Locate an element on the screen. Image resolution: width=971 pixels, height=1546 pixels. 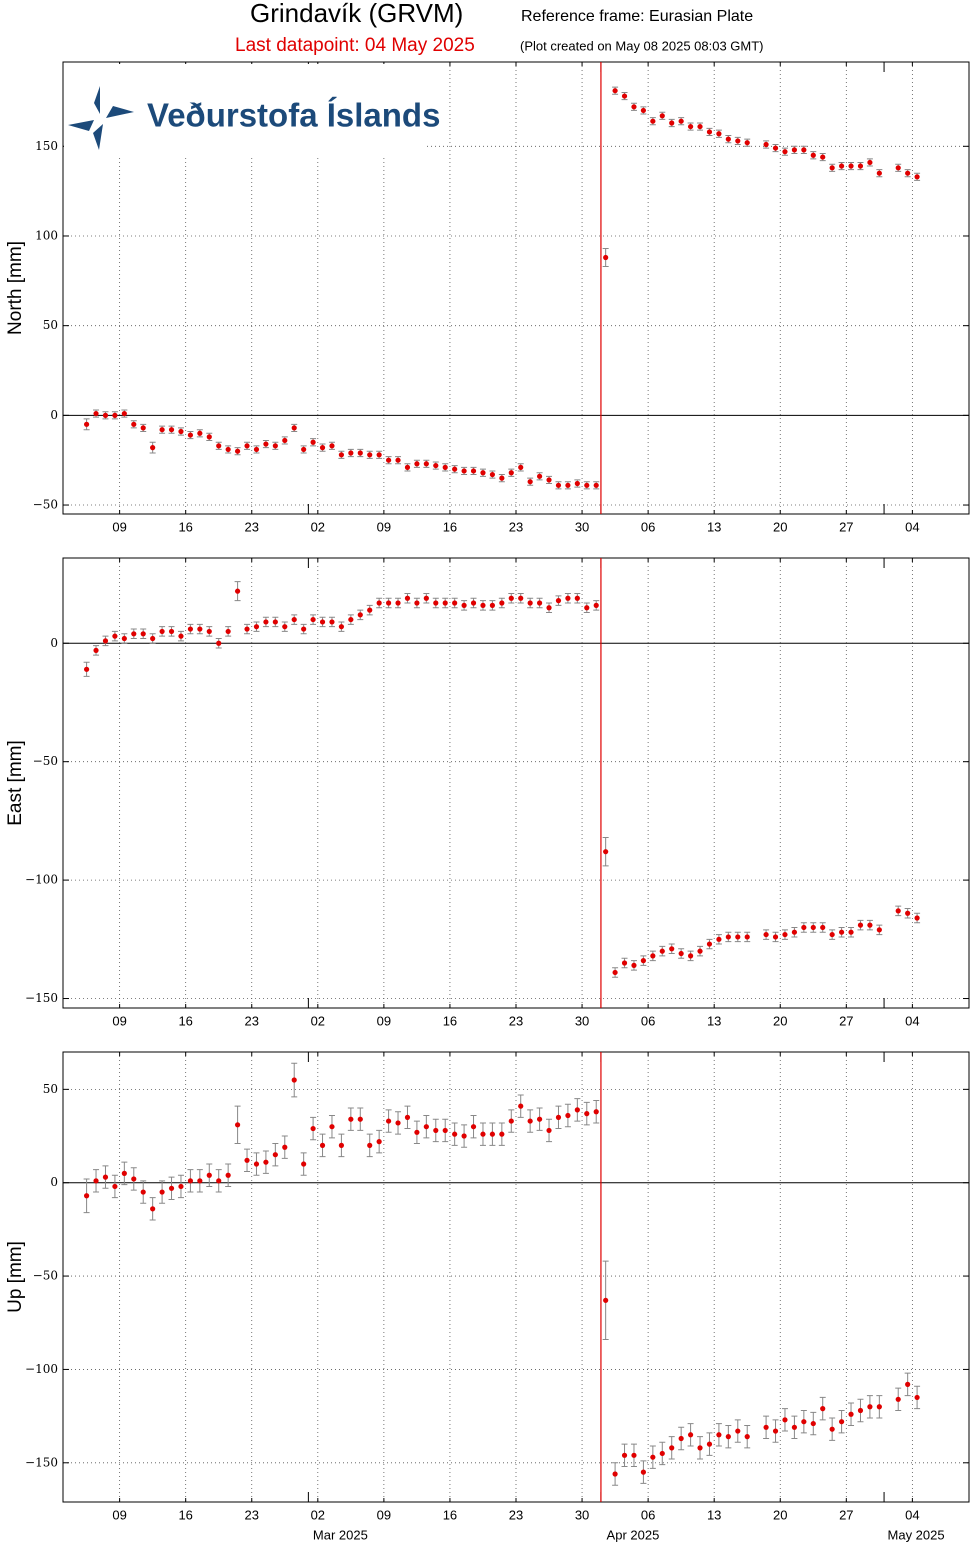
y-tick-label: −150 is located at coordinates (41, 1462).